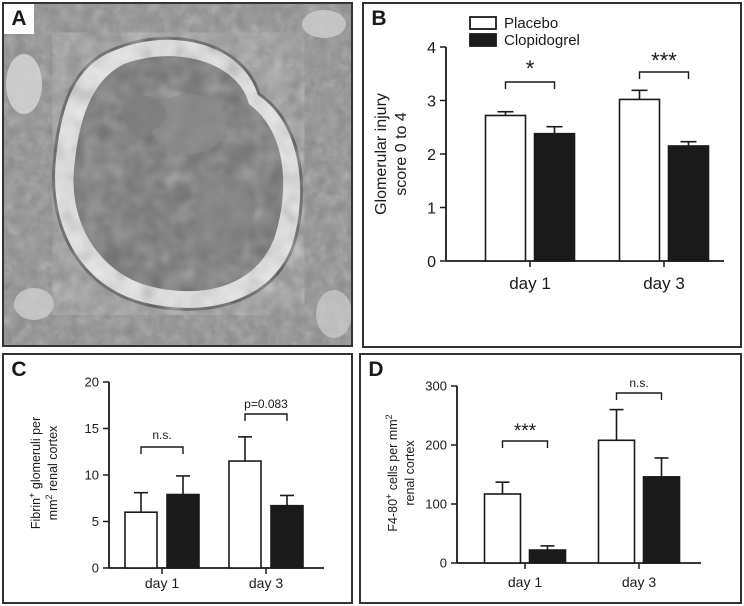  I want to click on significance-label: *, so click(530, 68).